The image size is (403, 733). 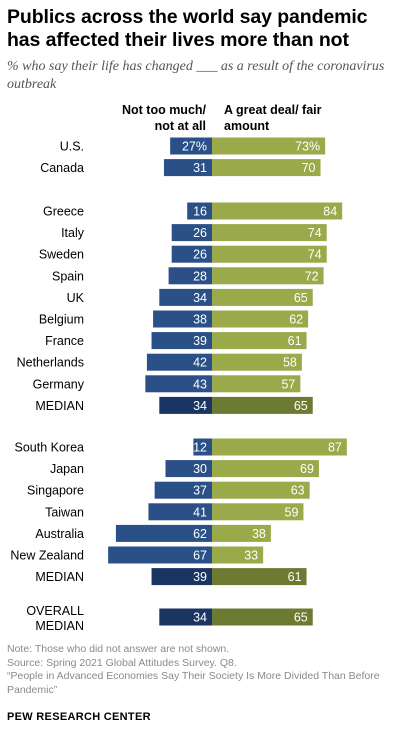 What do you see at coordinates (76, 298) in the screenshot?
I see `row-label: UK` at bounding box center [76, 298].